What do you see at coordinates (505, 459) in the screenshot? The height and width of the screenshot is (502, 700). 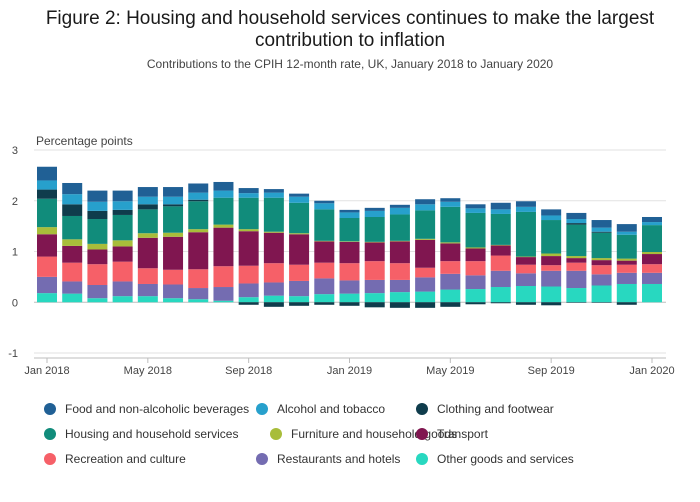 I see `legend-label: Other goods and services` at bounding box center [505, 459].